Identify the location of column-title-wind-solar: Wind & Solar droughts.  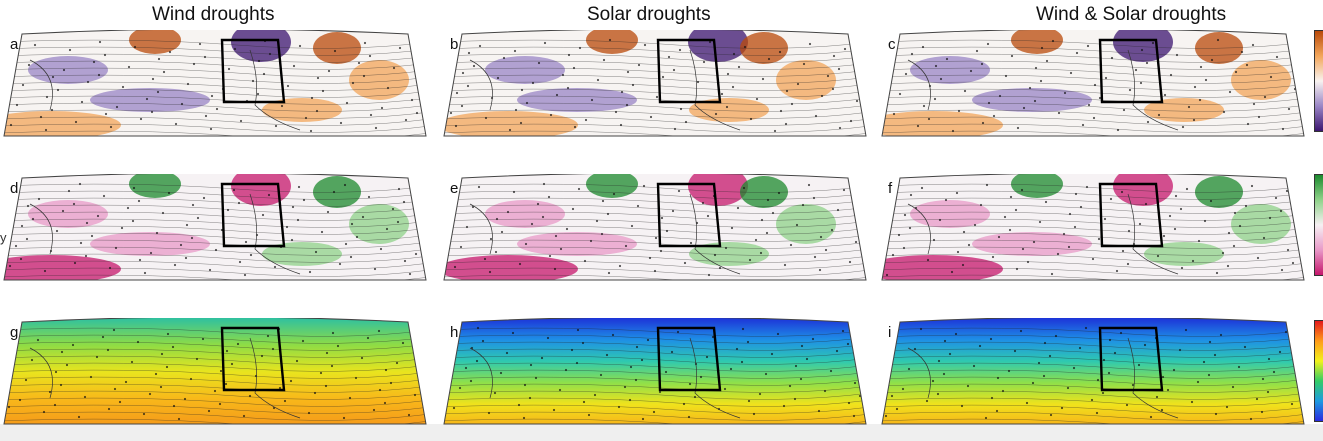
(1131, 14).